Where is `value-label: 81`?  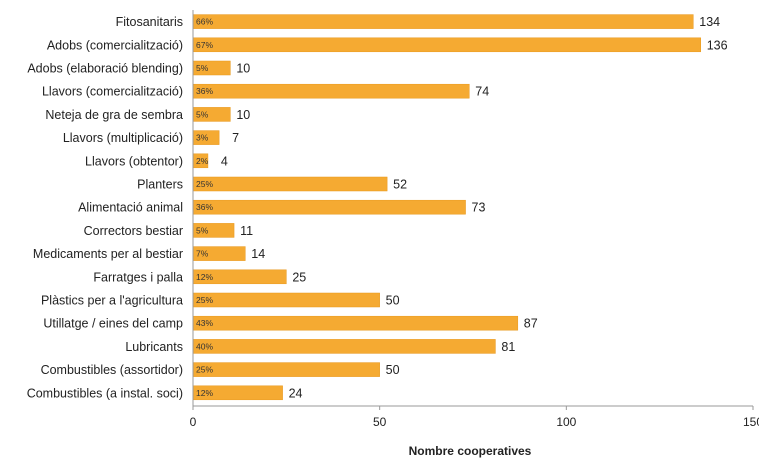 value-label: 81 is located at coordinates (508, 347).